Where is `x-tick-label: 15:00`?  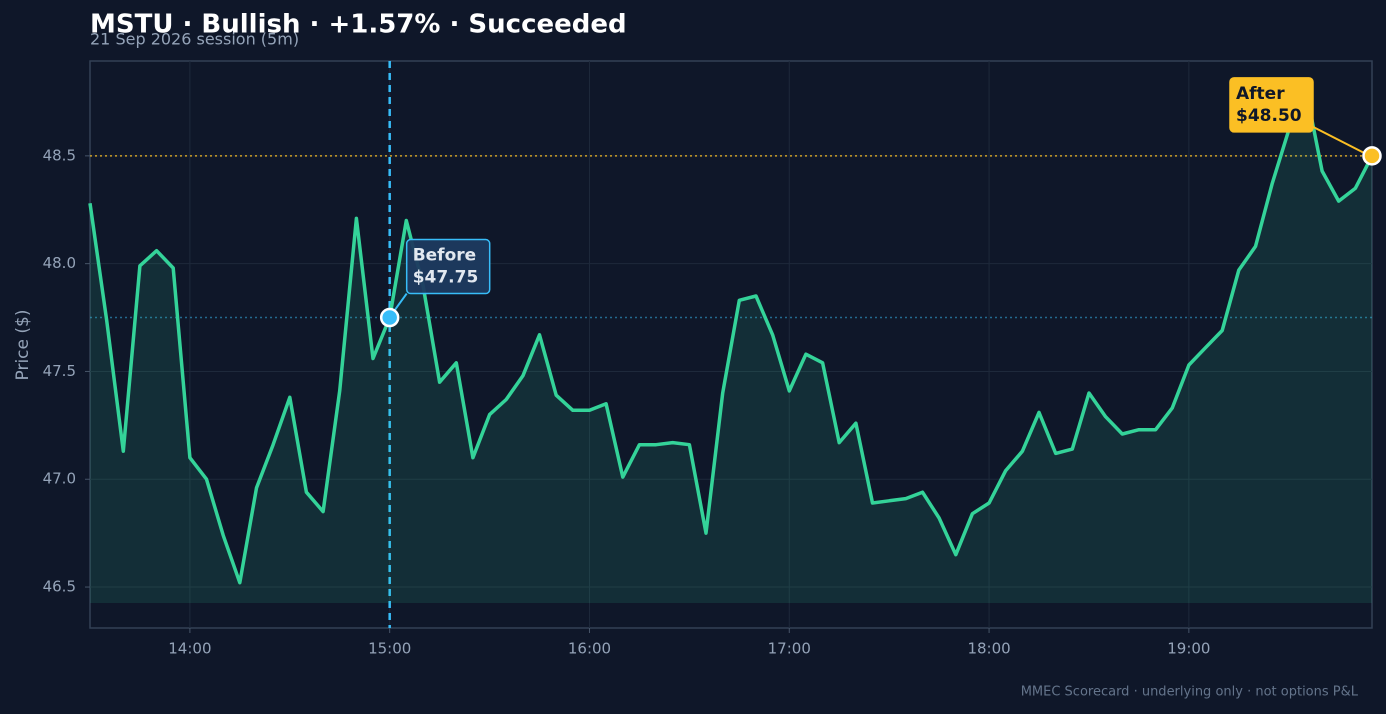 x-tick-label: 15:00 is located at coordinates (389, 649).